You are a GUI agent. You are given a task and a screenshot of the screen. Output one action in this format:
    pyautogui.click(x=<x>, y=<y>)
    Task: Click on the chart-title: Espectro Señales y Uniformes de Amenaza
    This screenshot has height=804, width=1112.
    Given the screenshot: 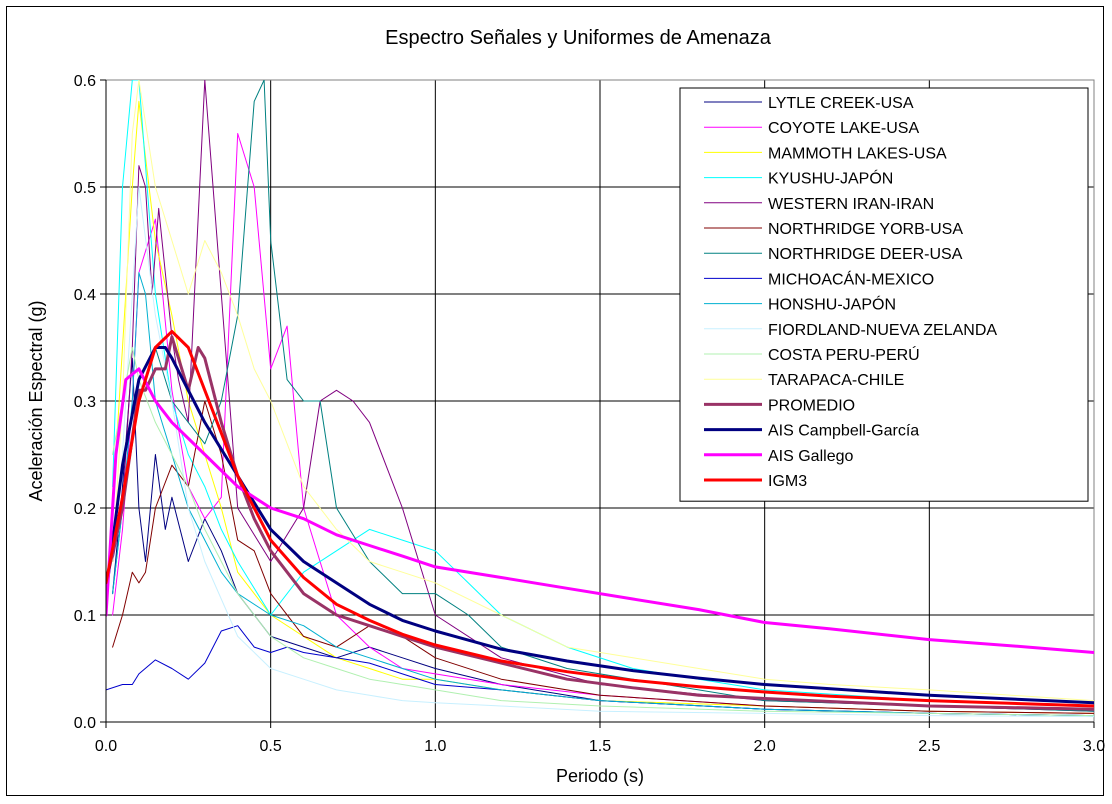 What is the action you would take?
    pyautogui.click(x=578, y=38)
    